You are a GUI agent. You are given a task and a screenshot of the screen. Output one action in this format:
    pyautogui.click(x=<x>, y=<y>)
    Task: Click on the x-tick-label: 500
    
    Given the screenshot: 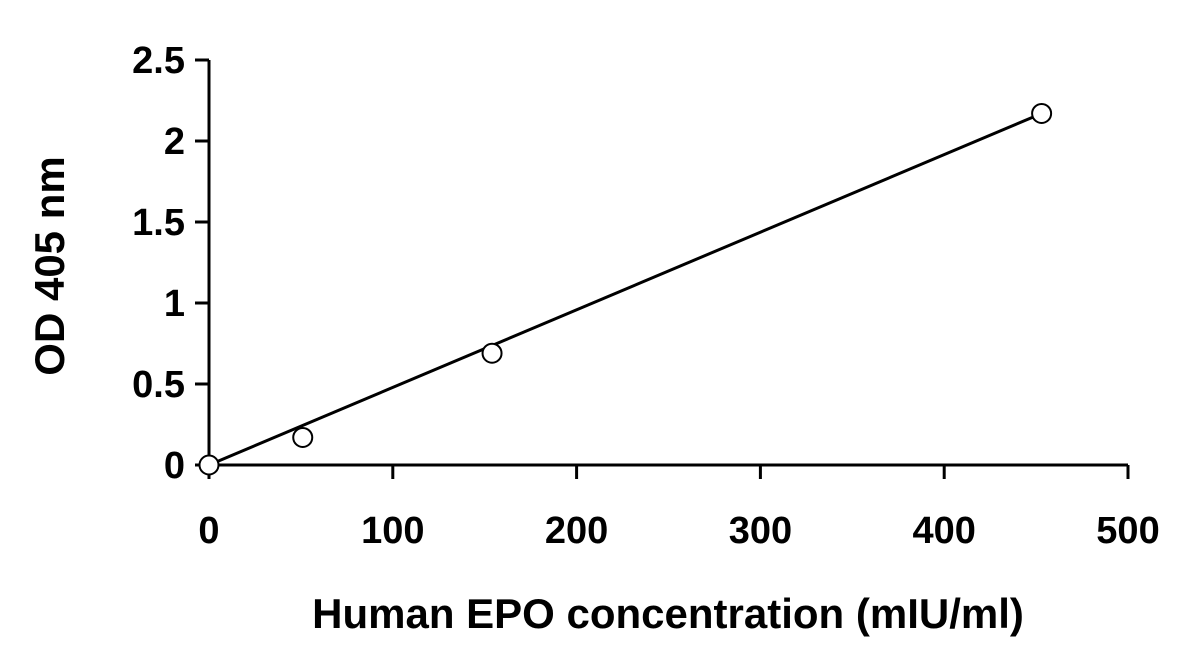 What is the action you would take?
    pyautogui.click(x=1127, y=531)
    